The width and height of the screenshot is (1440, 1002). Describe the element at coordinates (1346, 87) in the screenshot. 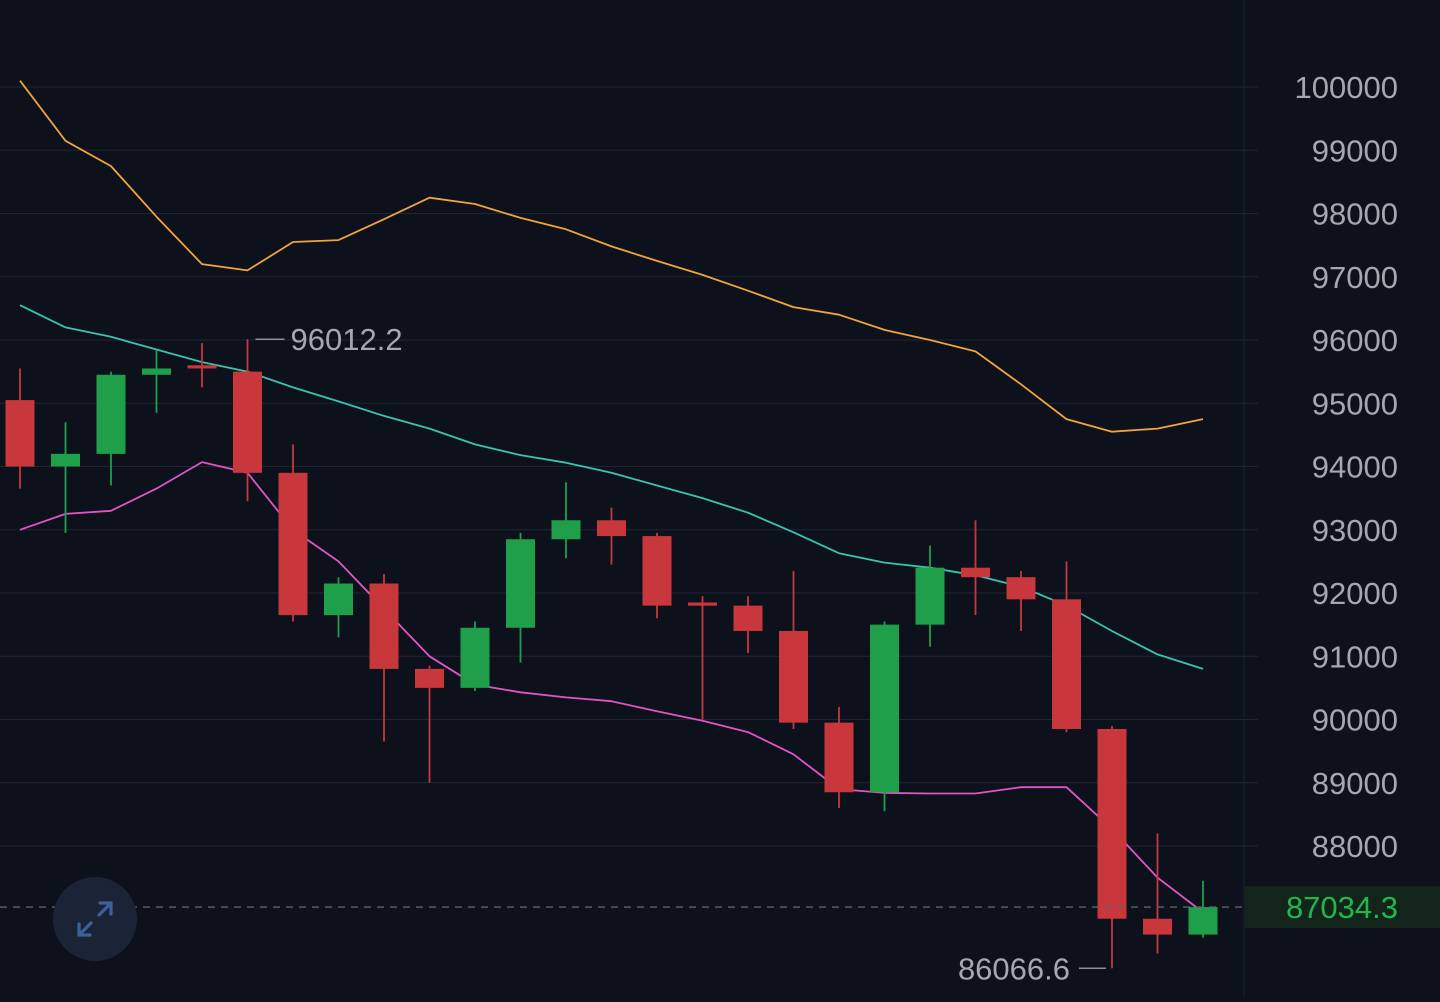

I see `y-tick-label: 100000` at that location.